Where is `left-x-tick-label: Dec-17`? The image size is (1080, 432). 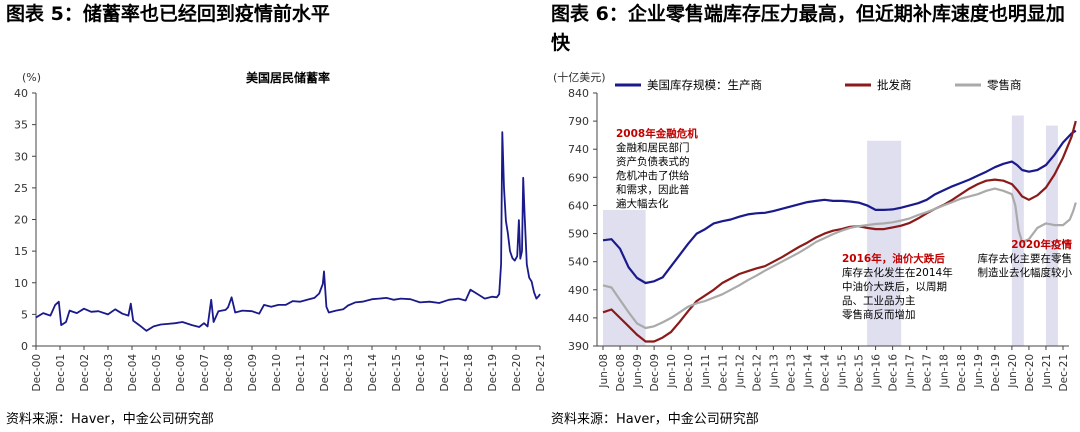 left-x-tick-label: Dec-17 is located at coordinates (445, 372).